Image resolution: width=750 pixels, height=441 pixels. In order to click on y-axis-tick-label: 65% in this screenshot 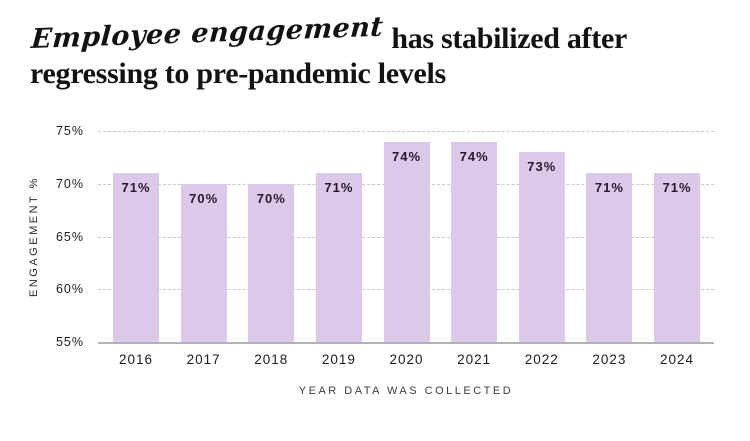, I will do `click(69, 236)`.